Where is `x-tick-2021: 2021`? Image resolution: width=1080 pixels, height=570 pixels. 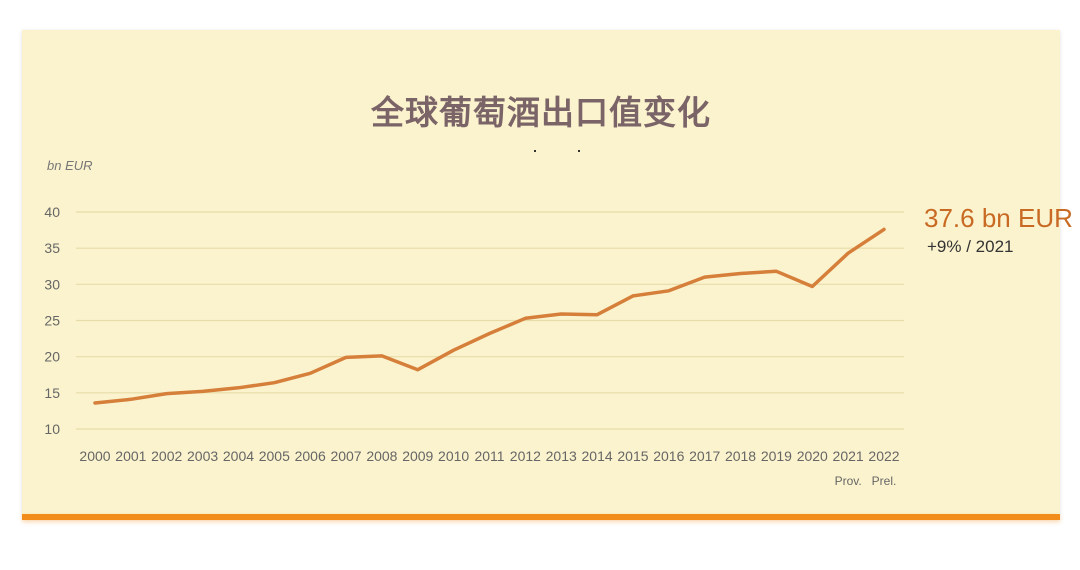 x-tick-2021: 2021 is located at coordinates (848, 456).